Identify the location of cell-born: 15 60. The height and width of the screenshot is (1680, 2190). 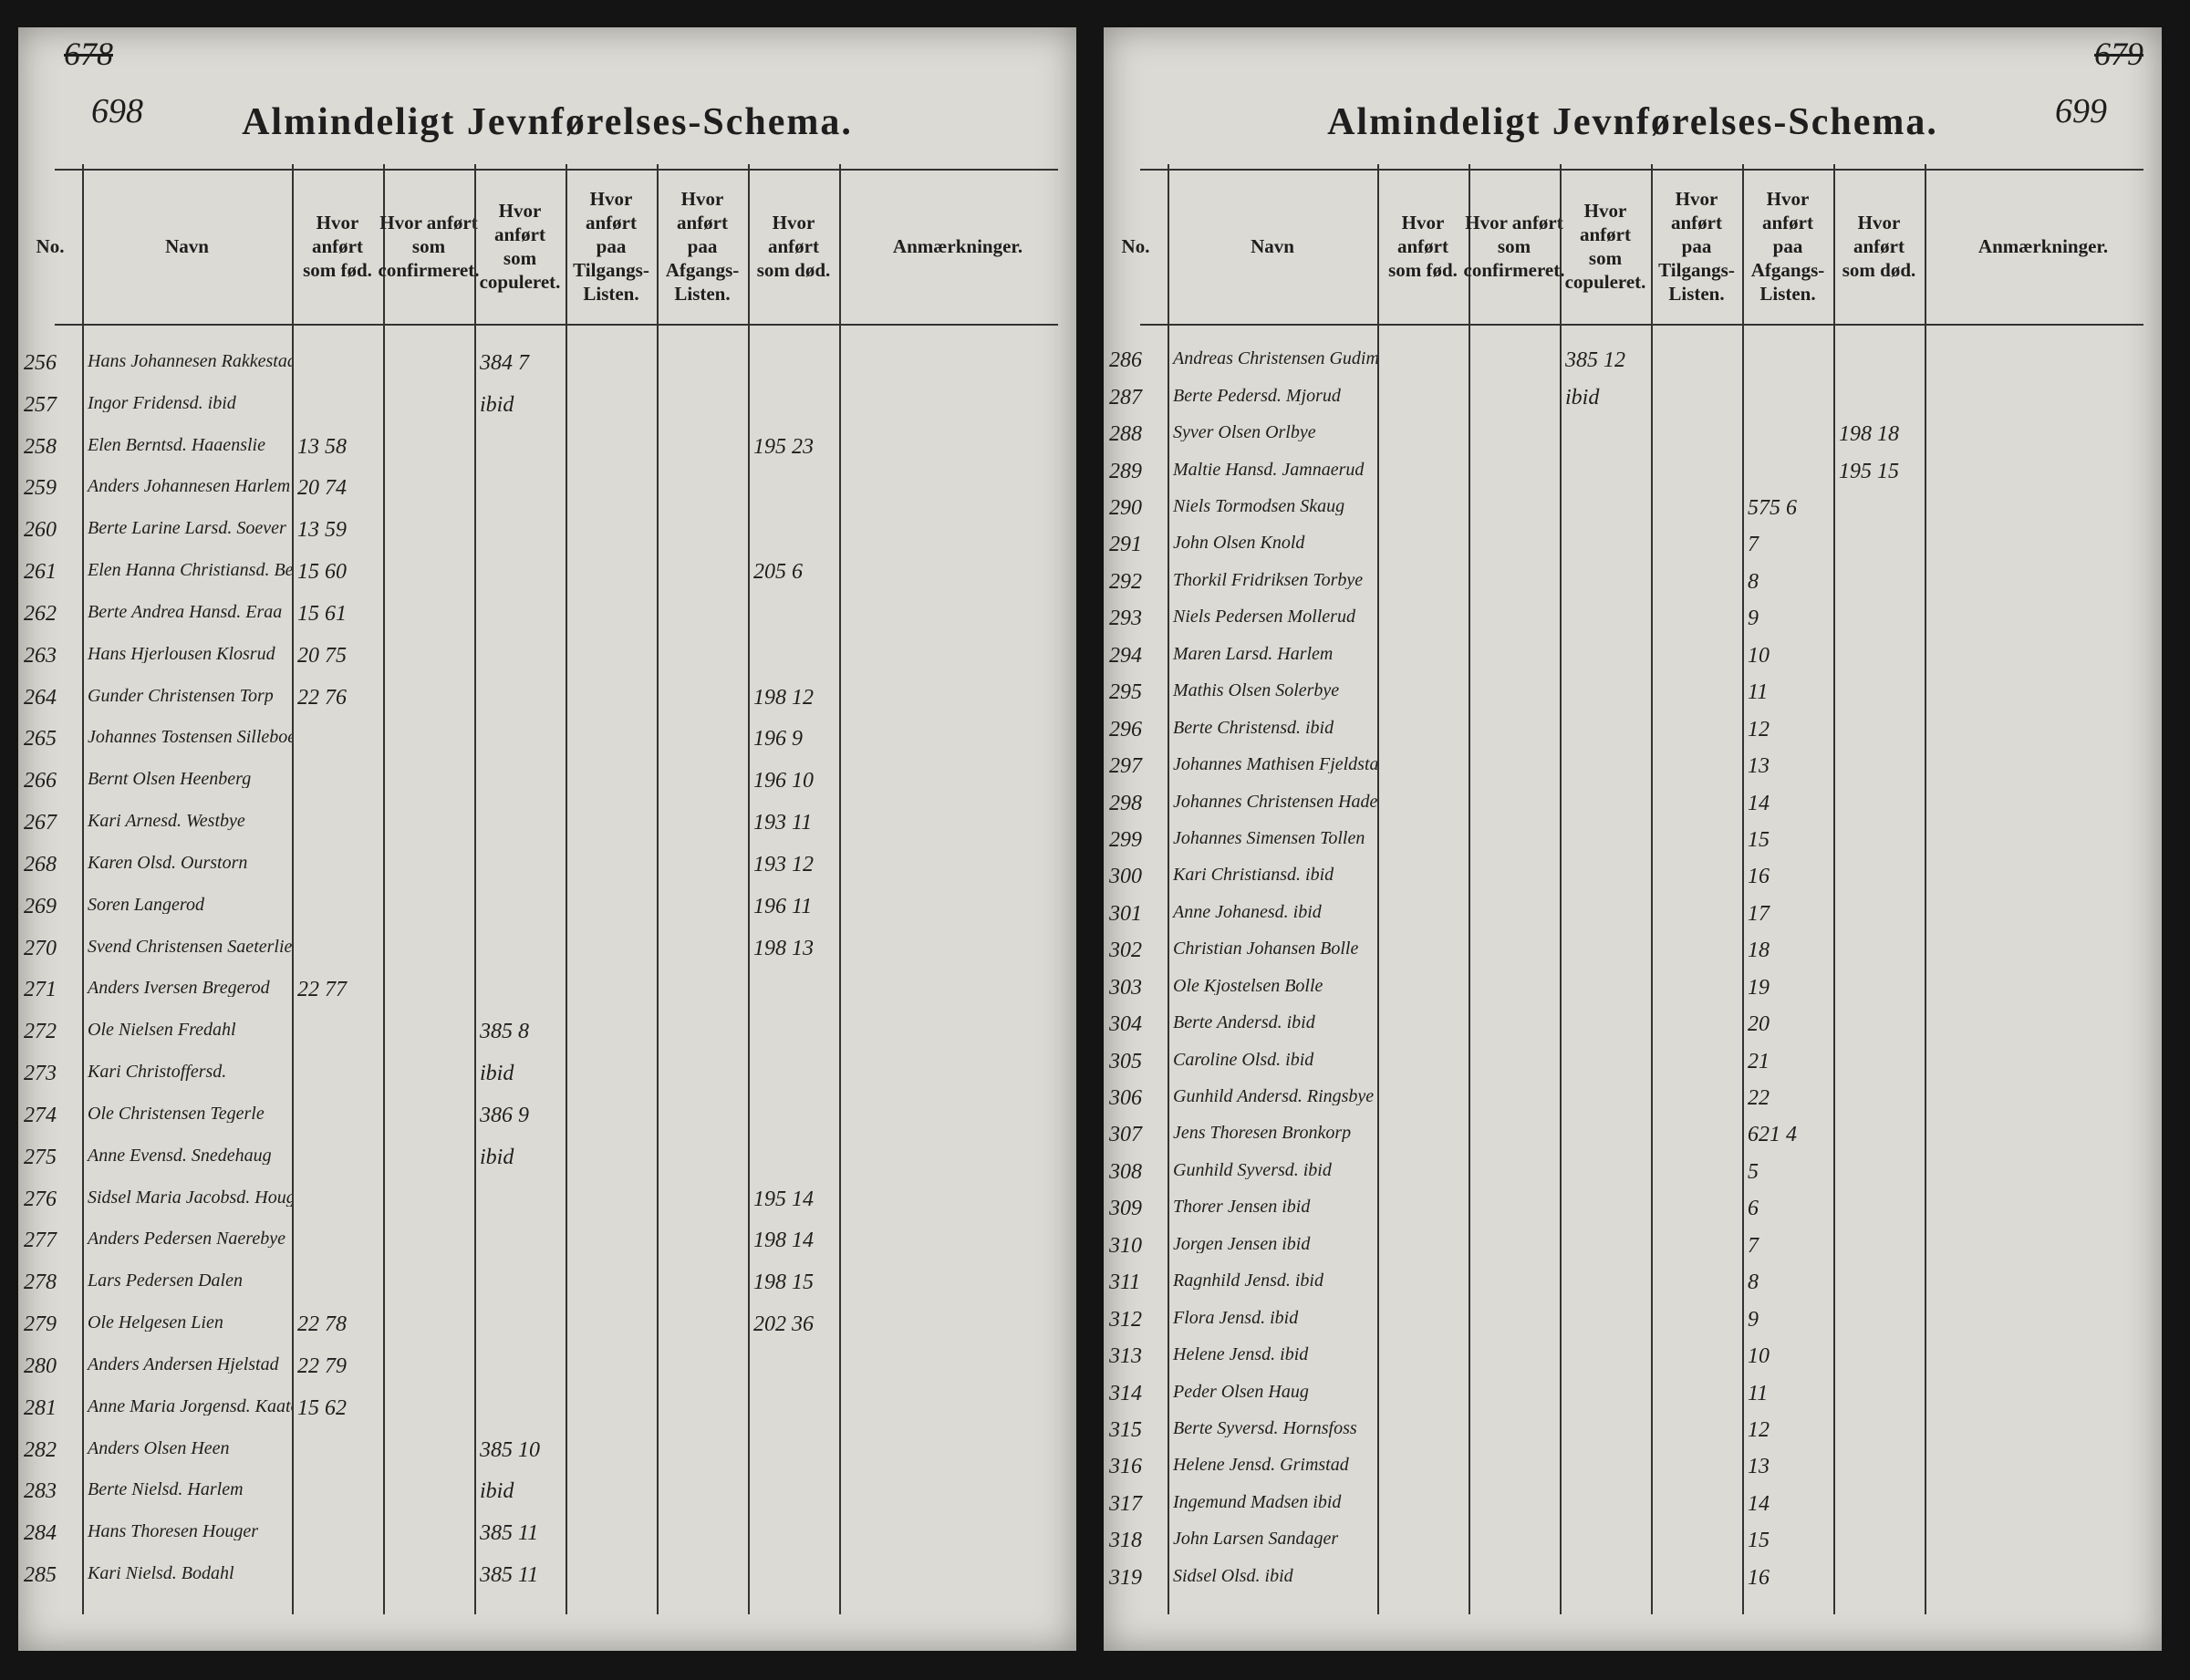
(322, 572).